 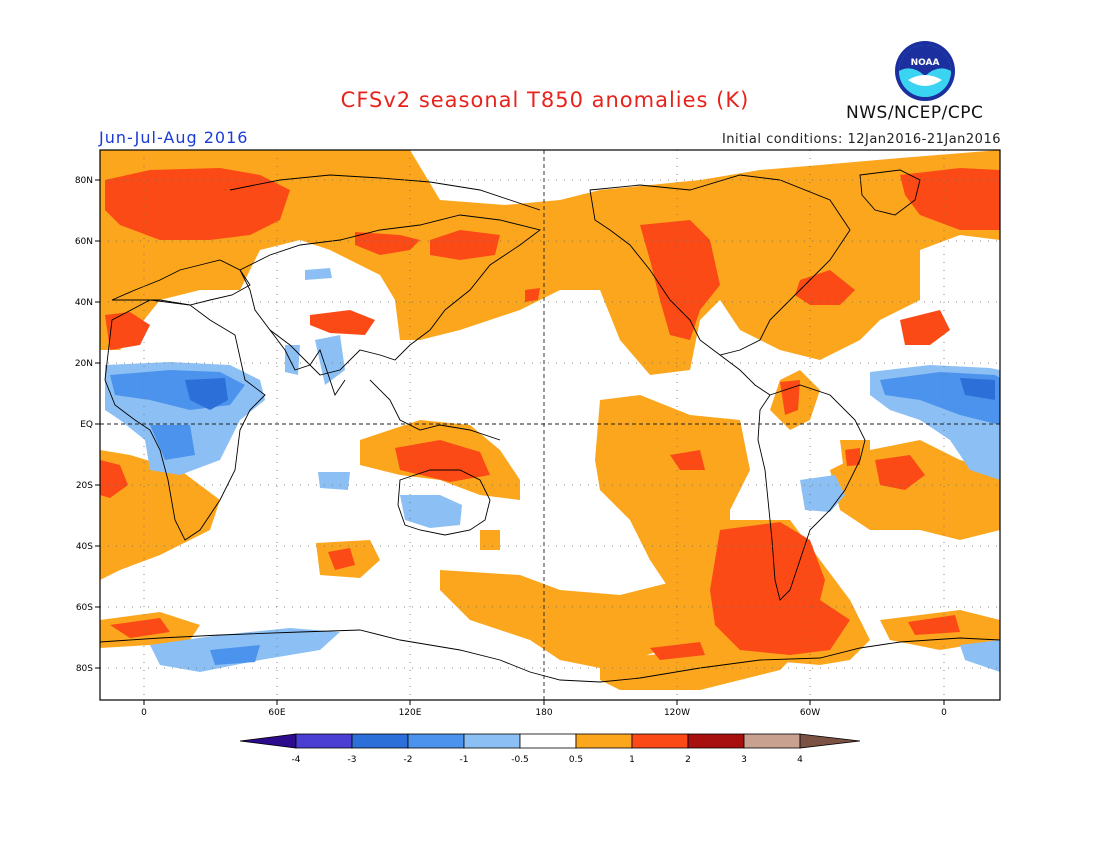 What do you see at coordinates (688, 760) in the screenshot?
I see `colorbar-label: 2` at bounding box center [688, 760].